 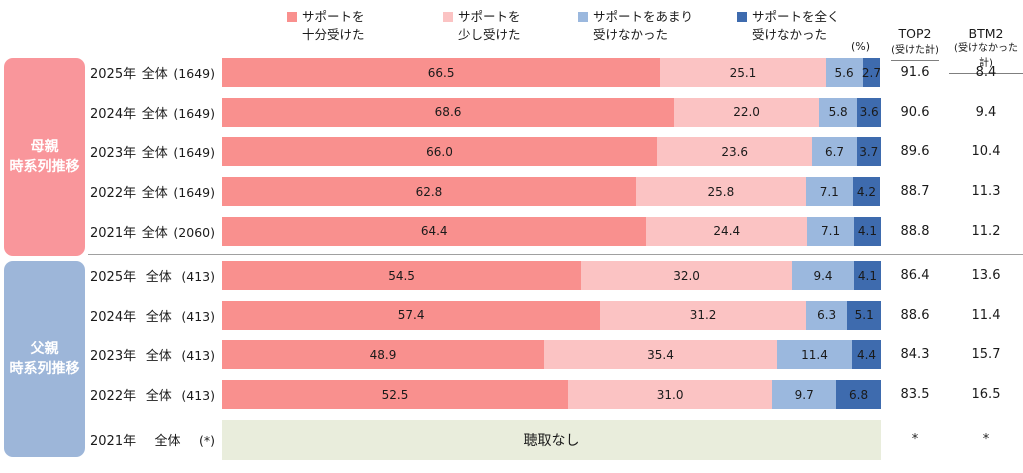 I want to click on top2-subtitle: (受けた計), so click(x=915, y=52).